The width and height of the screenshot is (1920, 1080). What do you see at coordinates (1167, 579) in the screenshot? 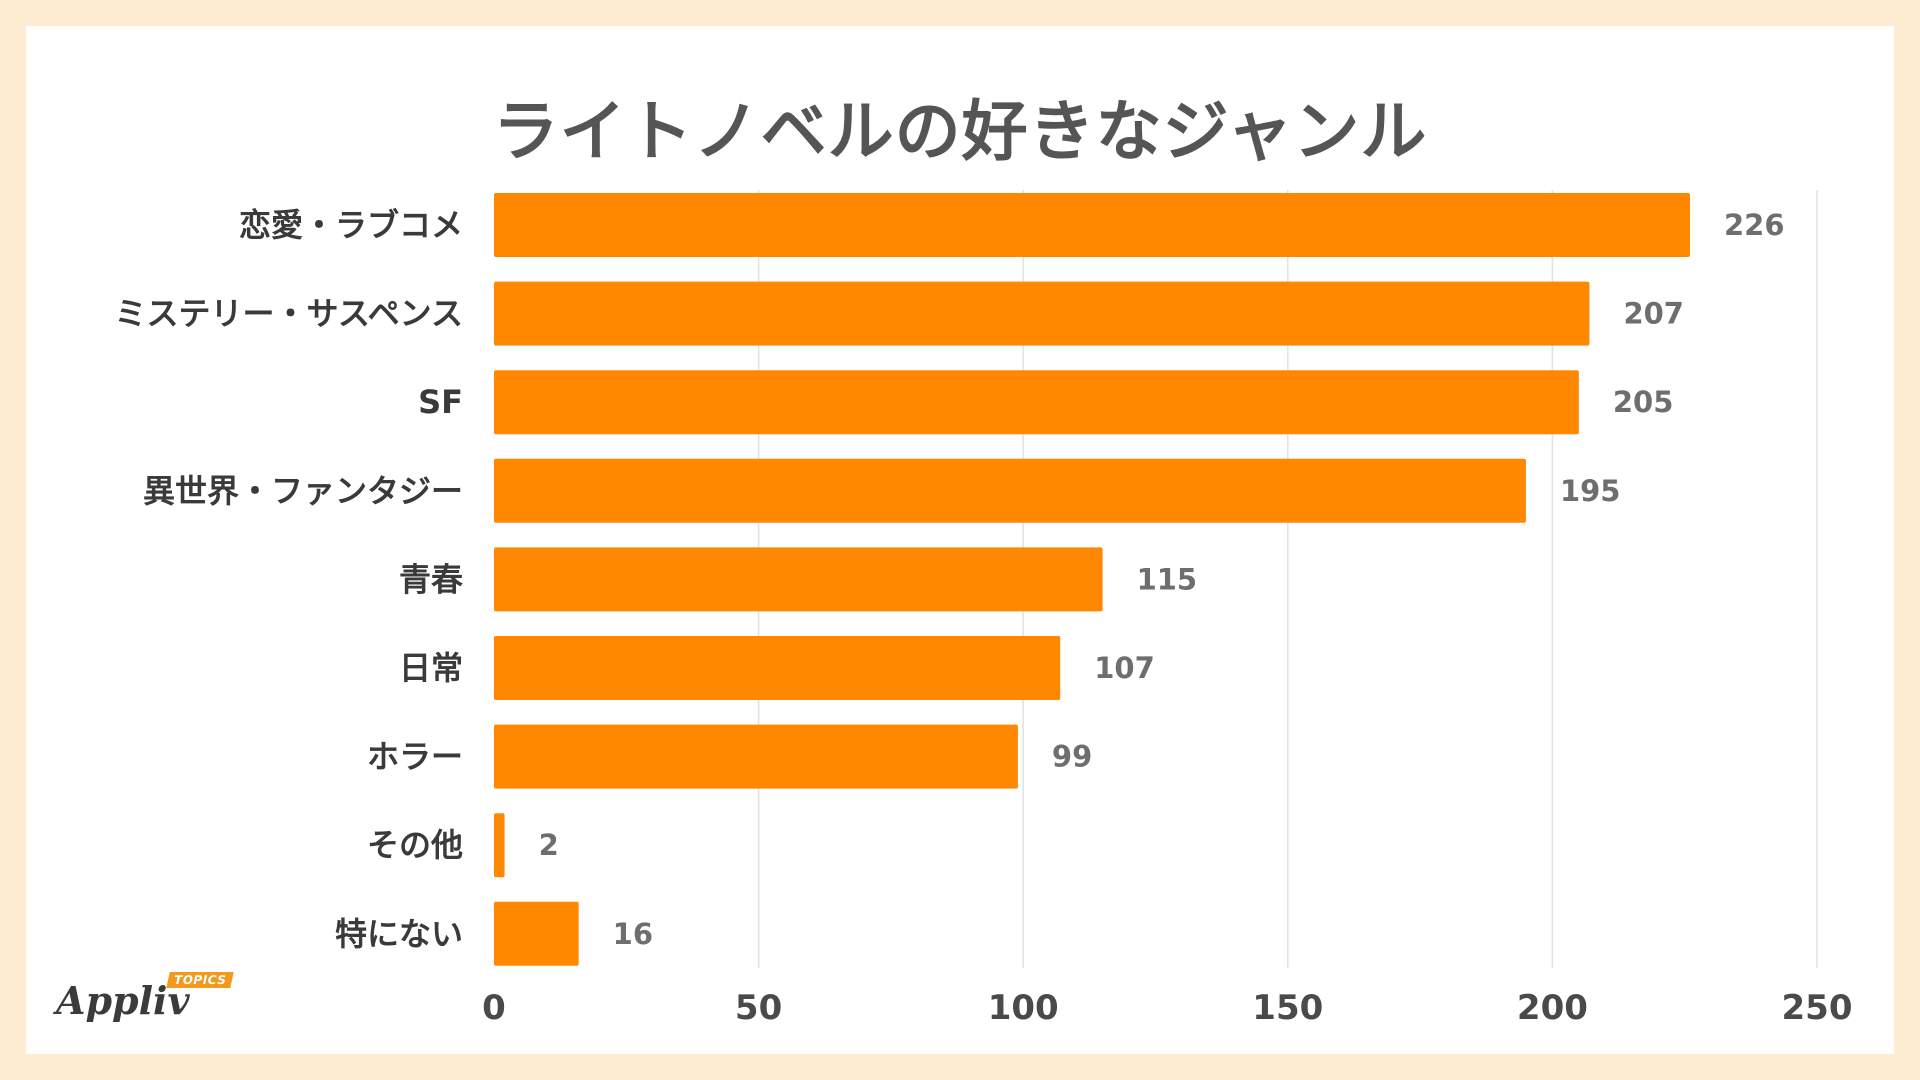
I see `data-label: 115` at bounding box center [1167, 579].